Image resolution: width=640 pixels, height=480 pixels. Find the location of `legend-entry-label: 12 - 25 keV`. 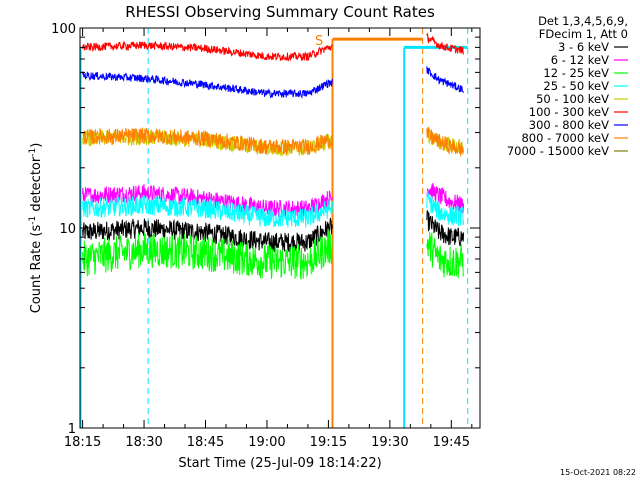

legend-entry-label: 12 - 25 keV is located at coordinates (576, 73).